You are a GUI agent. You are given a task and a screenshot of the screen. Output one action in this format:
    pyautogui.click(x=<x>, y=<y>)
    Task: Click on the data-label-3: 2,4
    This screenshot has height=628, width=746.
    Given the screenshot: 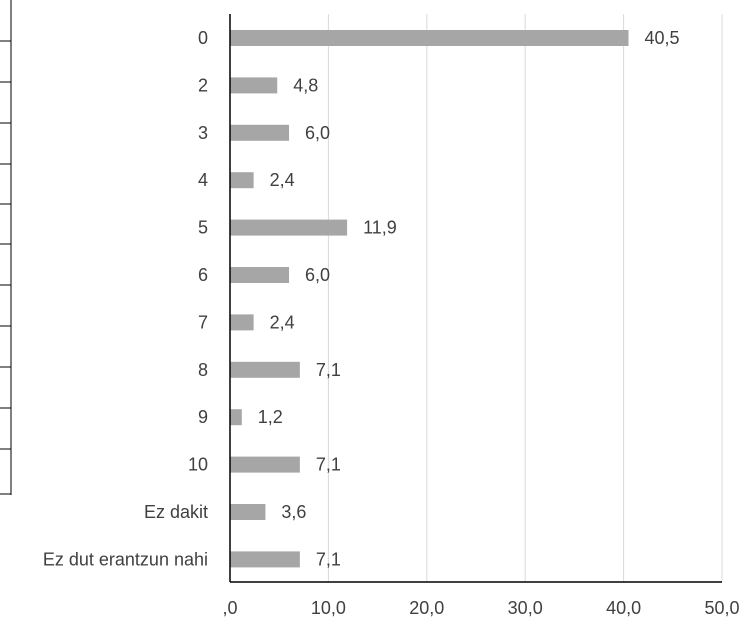 What is the action you would take?
    pyautogui.click(x=282, y=180)
    